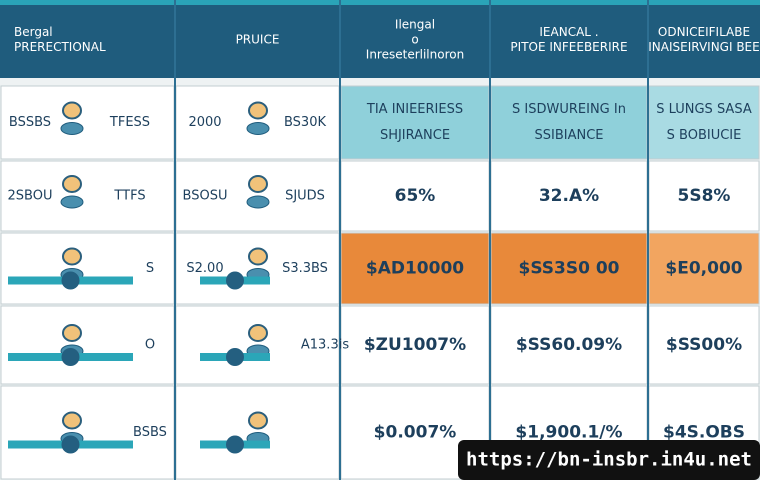 The width and height of the screenshot is (760, 480). Describe the element at coordinates (415, 135) in the screenshot. I see `cell-text: SHJIRANCE` at that location.